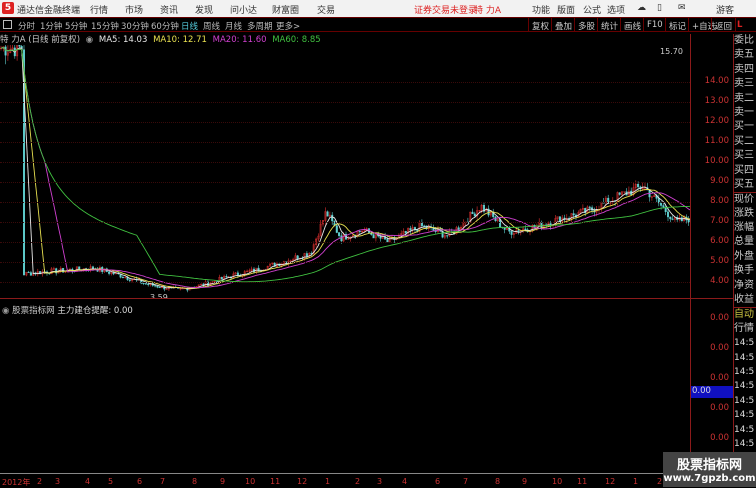  I want to click on date-axis-label: 12, so click(302, 481).